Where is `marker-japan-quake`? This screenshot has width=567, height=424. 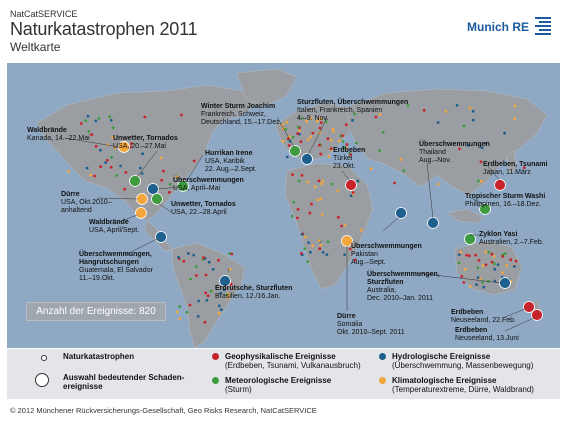 marker-japan-quake is located at coordinates (500, 185).